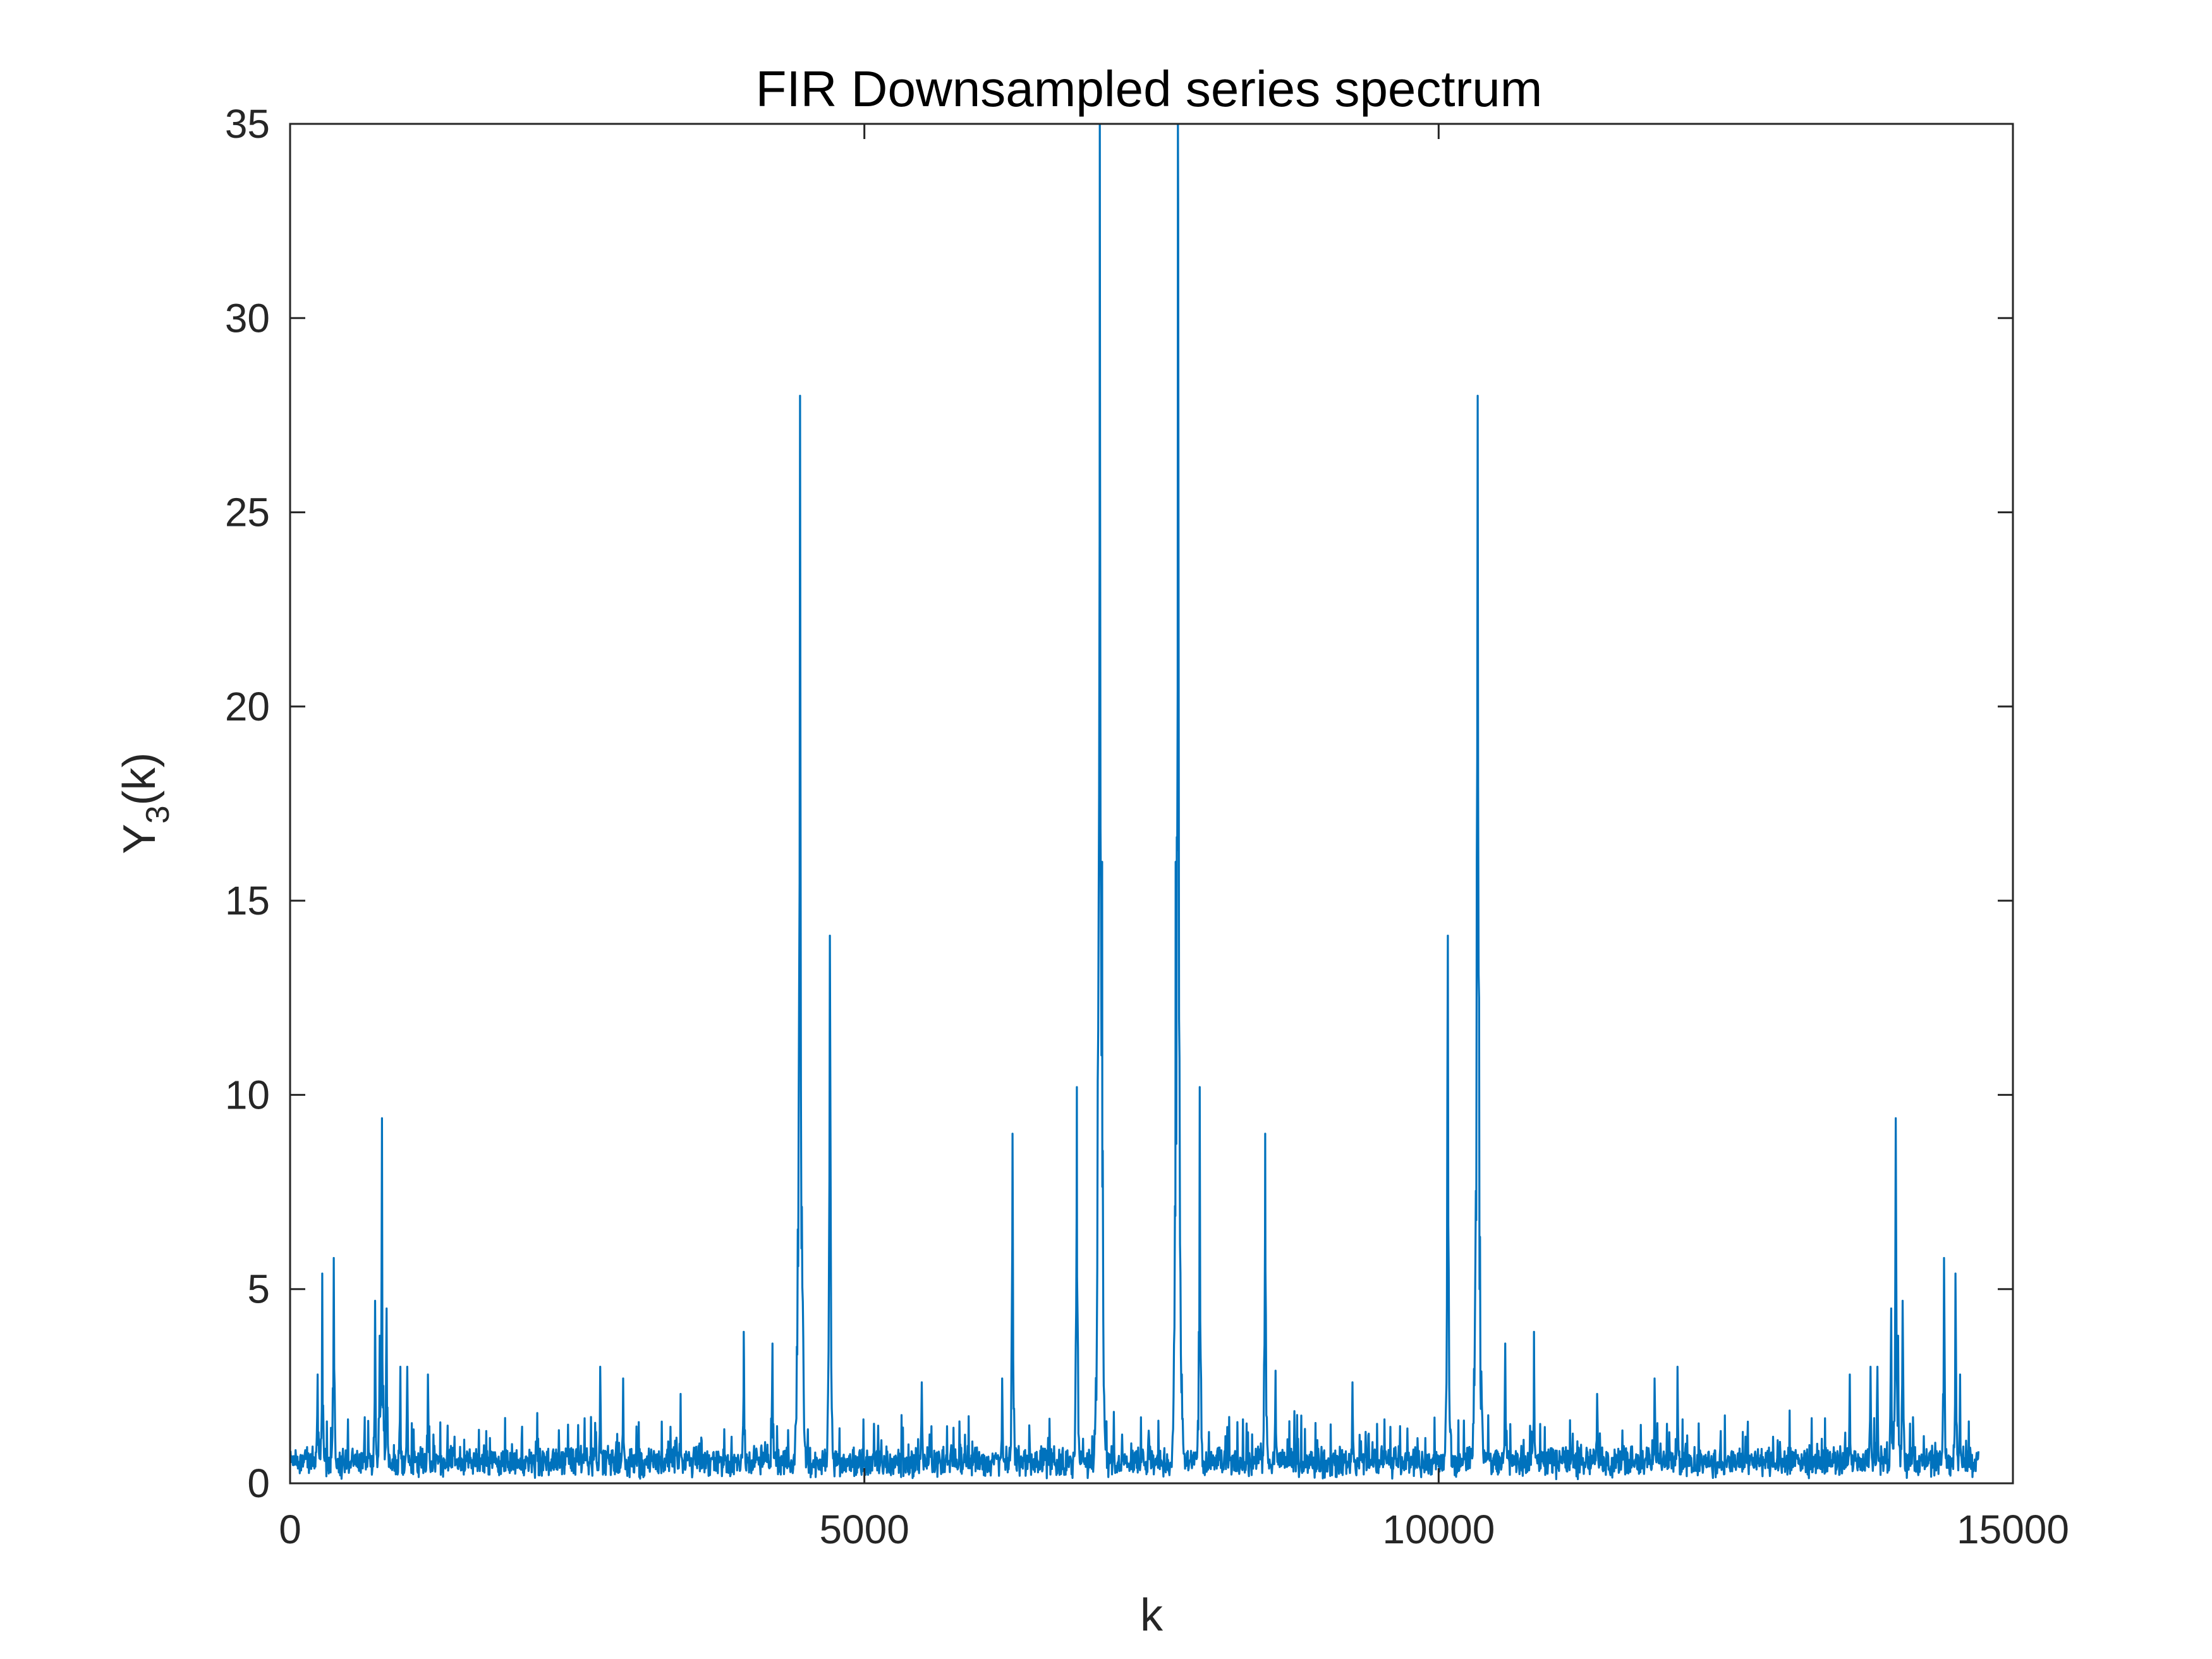 This screenshot has height=1659, width=2212. What do you see at coordinates (158, 815) in the screenshot?
I see `y-axis-label-subscript: 3` at bounding box center [158, 815].